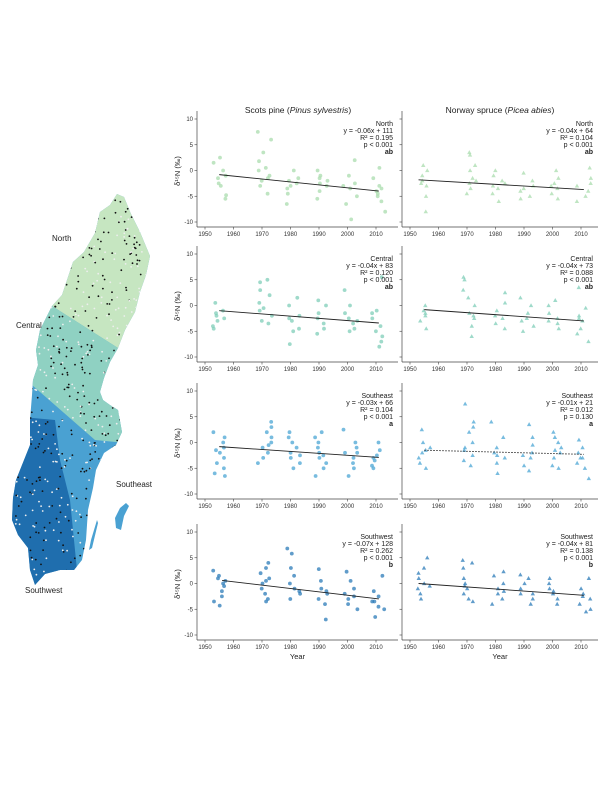 The image size is (600, 800). Describe the element at coordinates (348, 648) in the screenshot. I see `x-tick-label: 2000` at that location.